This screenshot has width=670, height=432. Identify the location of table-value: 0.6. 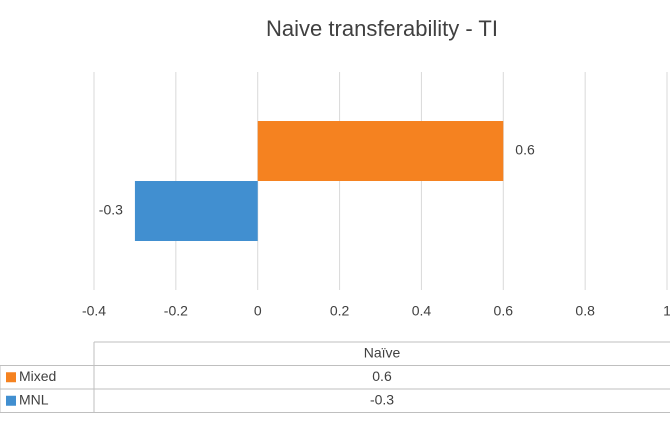
(382, 376).